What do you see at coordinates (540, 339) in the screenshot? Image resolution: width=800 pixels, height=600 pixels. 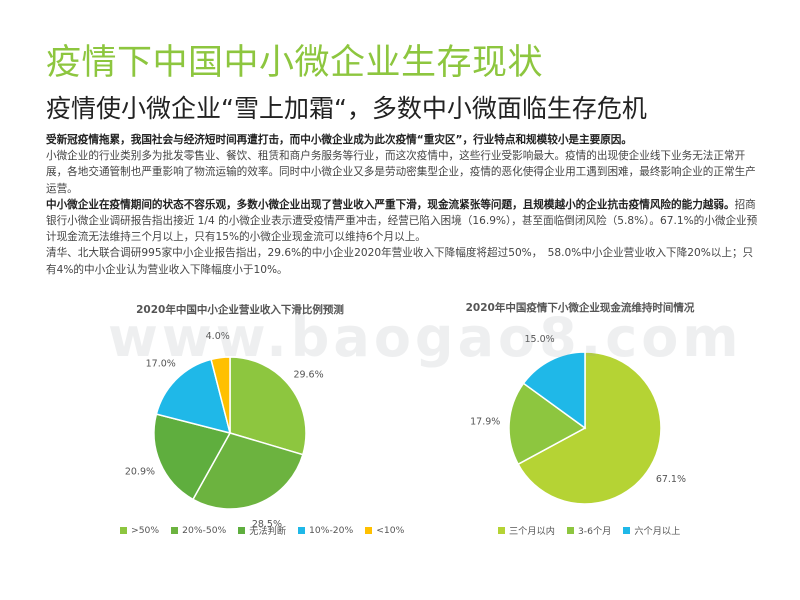 I see `chart-2-slice-3-label: 15.0%` at bounding box center [540, 339].